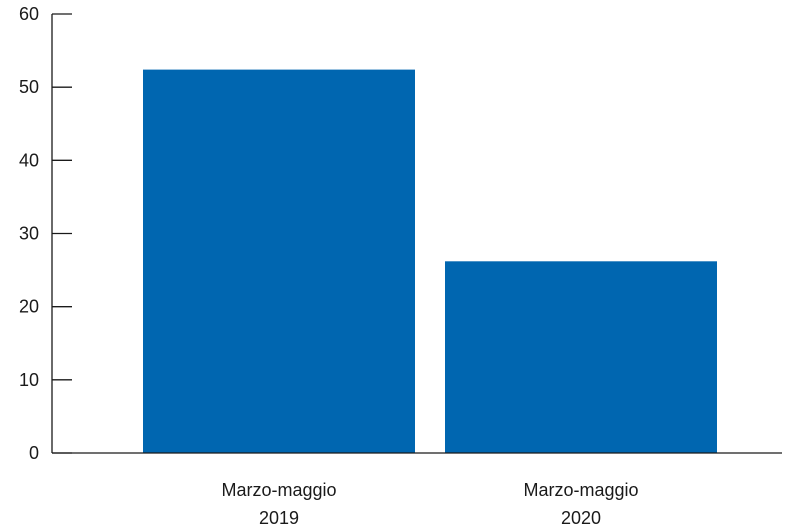  Describe the element at coordinates (581, 517) in the screenshot. I see `x-category-label: 2020` at that location.